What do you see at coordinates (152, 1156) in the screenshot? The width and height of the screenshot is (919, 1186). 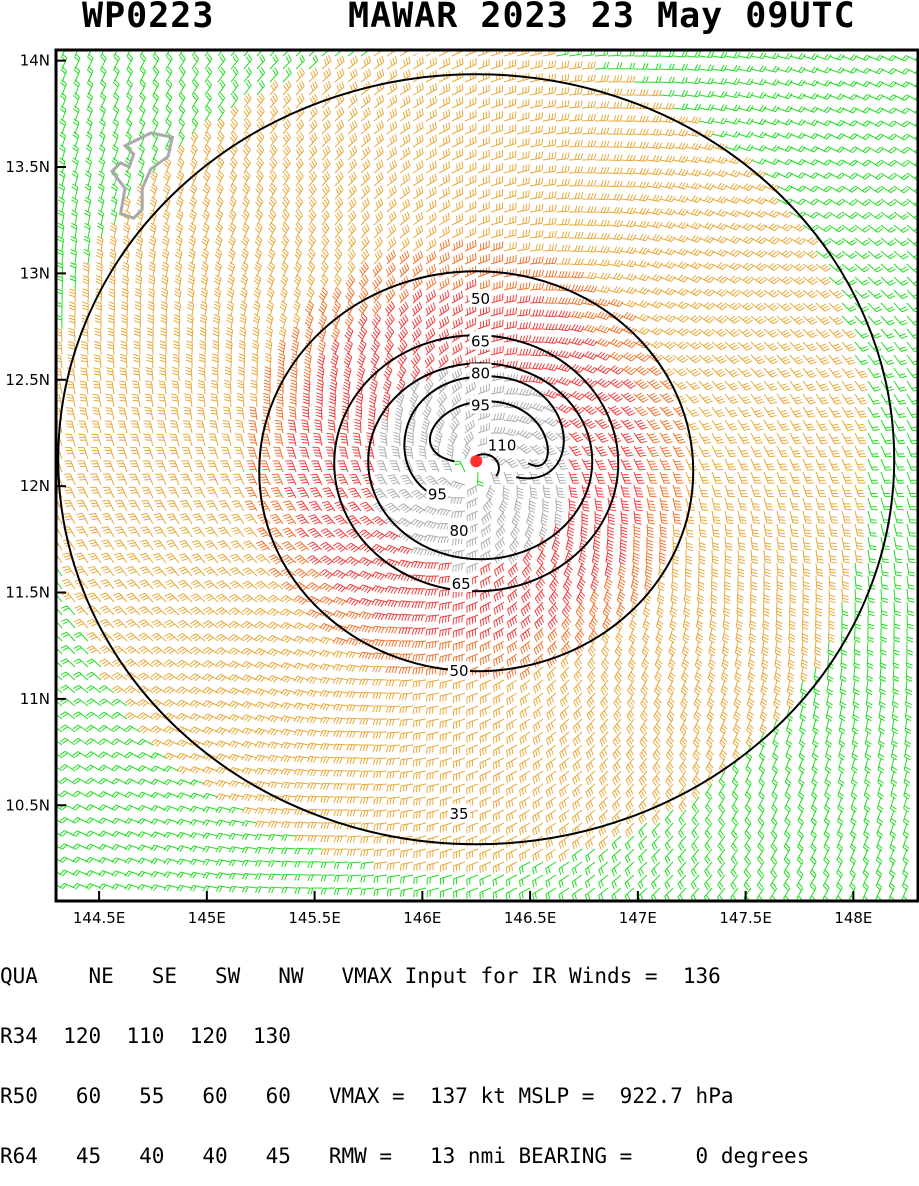 I see `r64-se: 40` at bounding box center [152, 1156].